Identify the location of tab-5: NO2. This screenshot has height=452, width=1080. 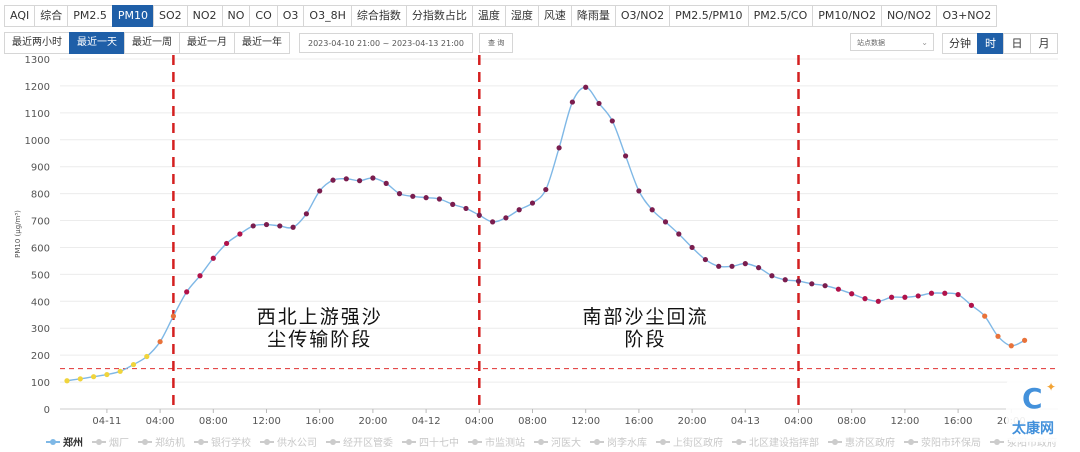
(204, 16).